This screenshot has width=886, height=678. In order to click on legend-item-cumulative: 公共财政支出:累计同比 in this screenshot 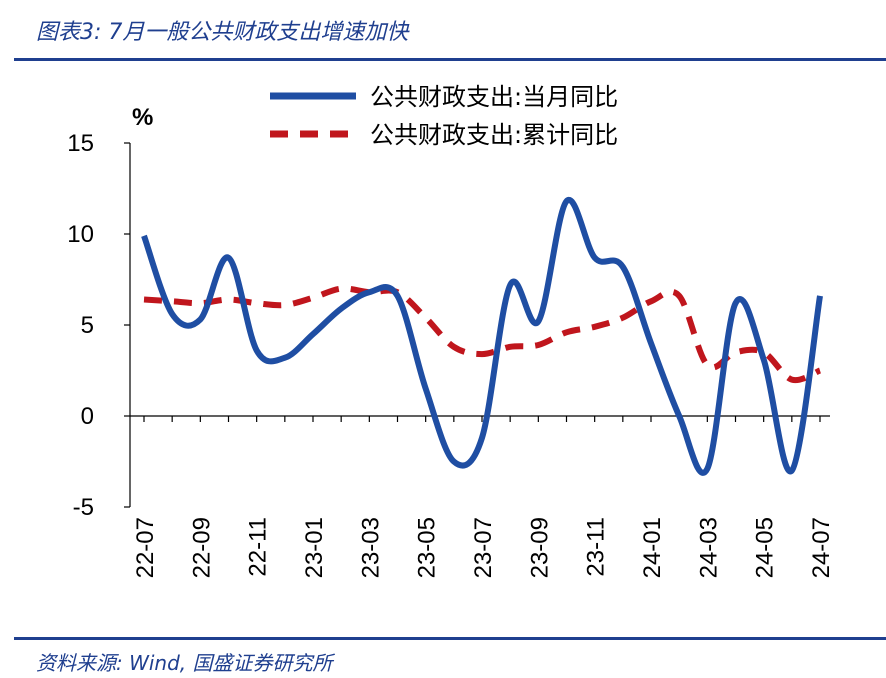, I will do `click(444, 135)`.